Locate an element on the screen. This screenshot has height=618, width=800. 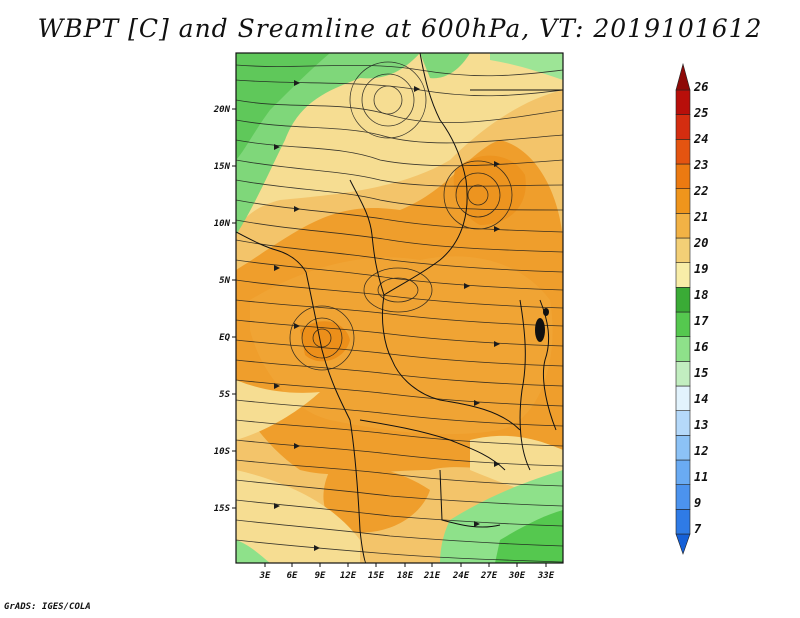
colorbar-arrow-low is located at coordinates (683, 544).